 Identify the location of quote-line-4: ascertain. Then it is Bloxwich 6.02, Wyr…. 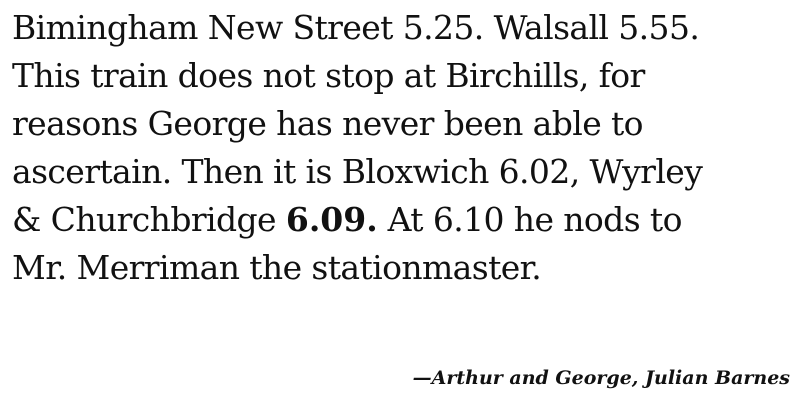
(357, 171).